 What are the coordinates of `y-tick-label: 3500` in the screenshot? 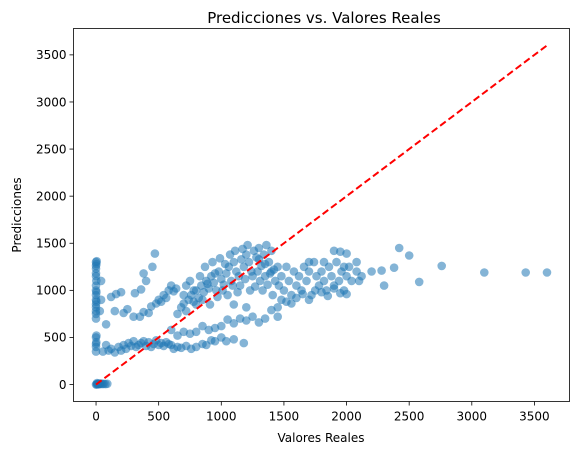 It's located at (51, 55).